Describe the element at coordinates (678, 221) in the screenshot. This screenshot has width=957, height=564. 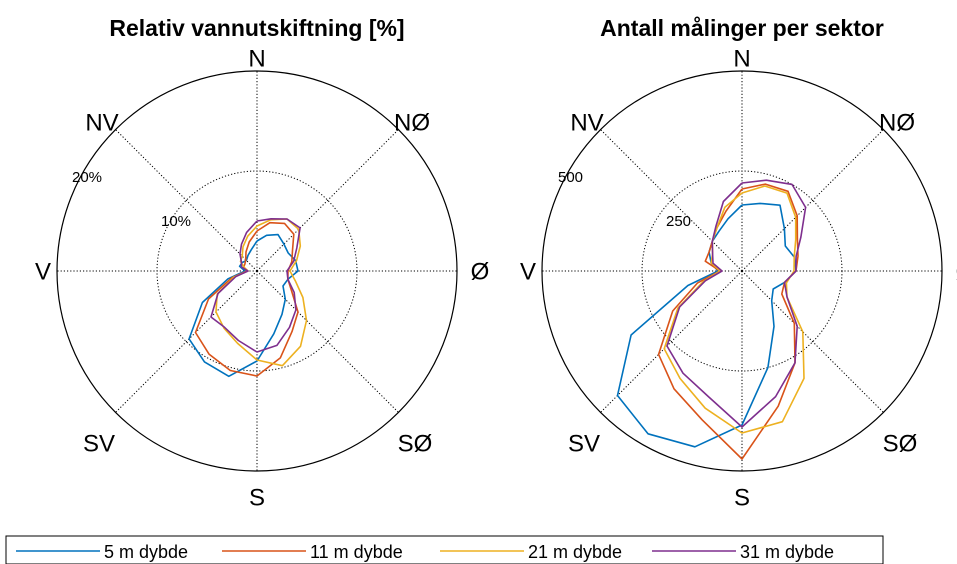
I see `radial-tick-label-250: 250` at that location.